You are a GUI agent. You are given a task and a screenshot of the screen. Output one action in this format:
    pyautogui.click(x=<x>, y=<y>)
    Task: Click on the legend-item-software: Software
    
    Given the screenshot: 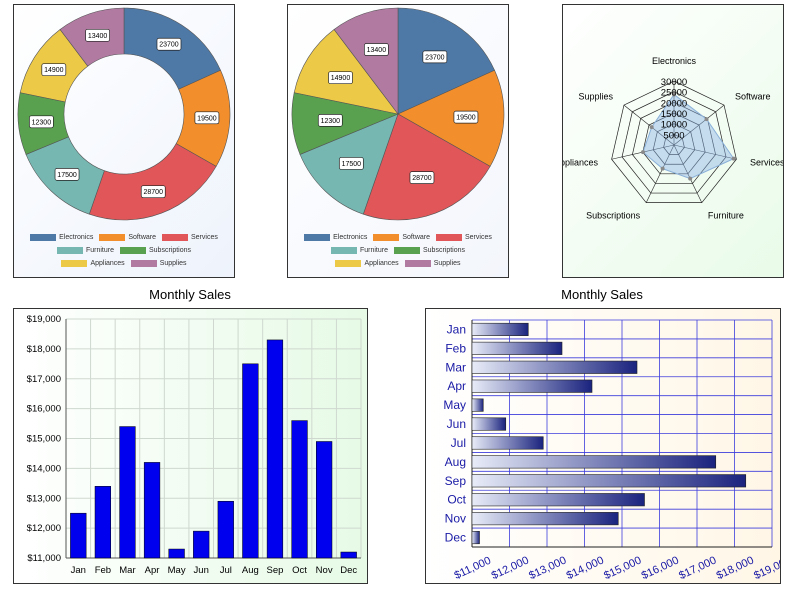 What is the action you would take?
    pyautogui.click(x=127, y=237)
    